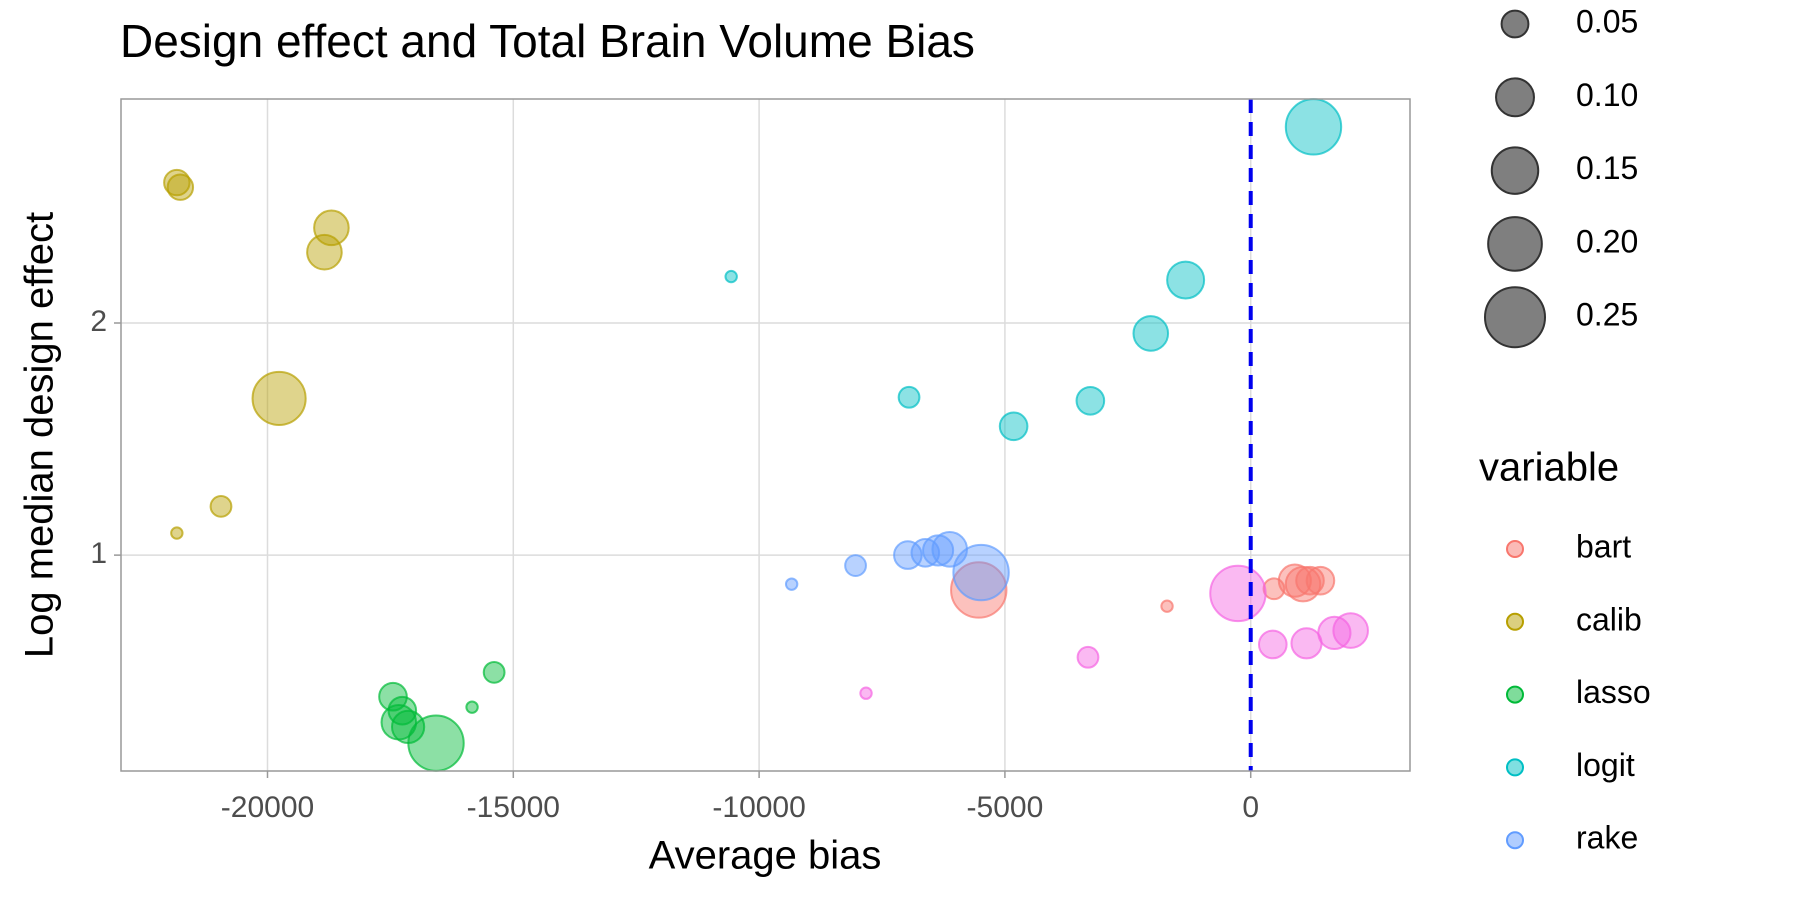 The height and width of the screenshot is (900, 1800). Describe the element at coordinates (1607, 315) in the screenshot. I see `size-legend-label: 0.25` at that location.